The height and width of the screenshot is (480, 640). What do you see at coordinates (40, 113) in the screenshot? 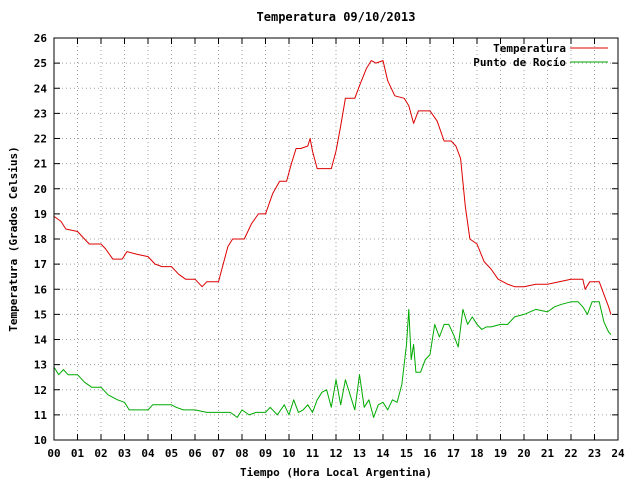
I see `y-tick-label: 23` at bounding box center [40, 113].